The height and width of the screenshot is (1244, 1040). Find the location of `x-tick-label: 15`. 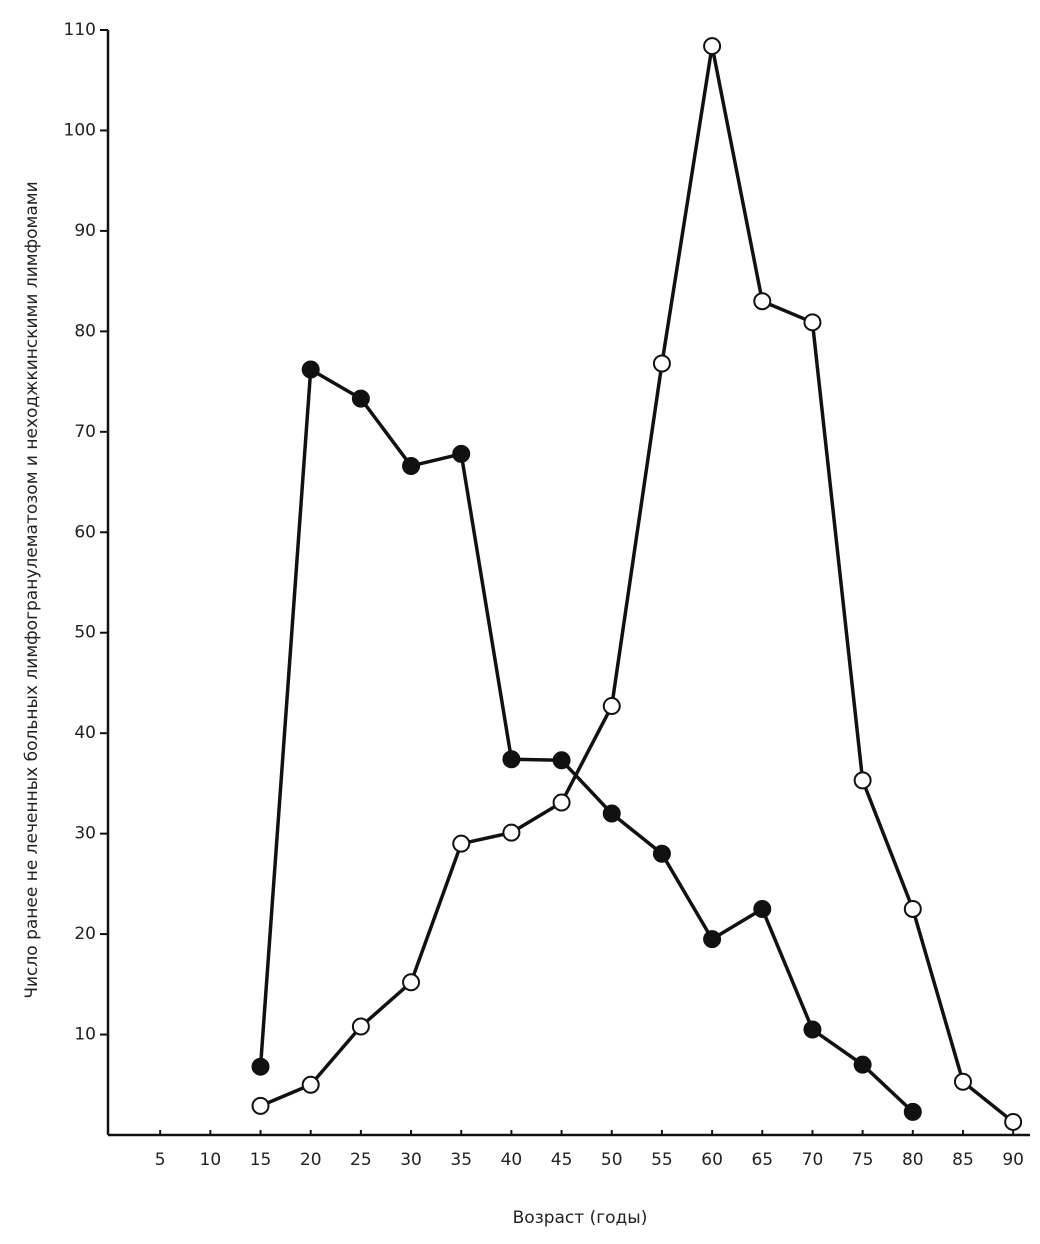

x-tick-label: 15 is located at coordinates (261, 1160).